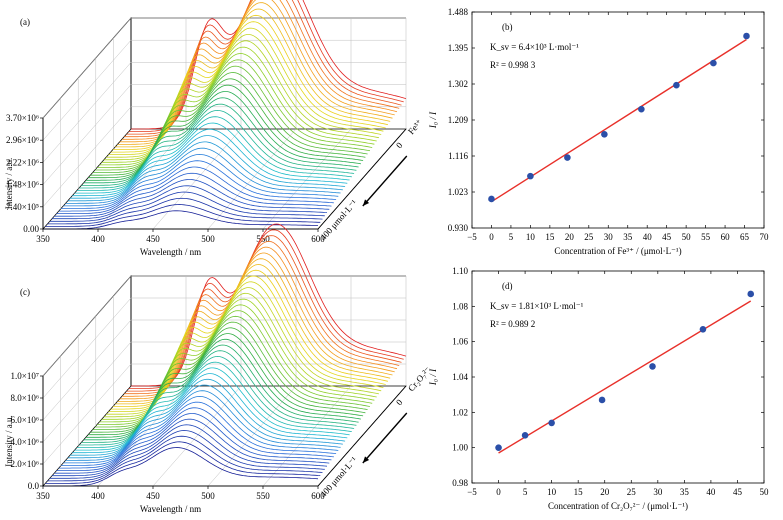  I want to click on y-axis-label: Intensity / a.u., so click(9, 184).